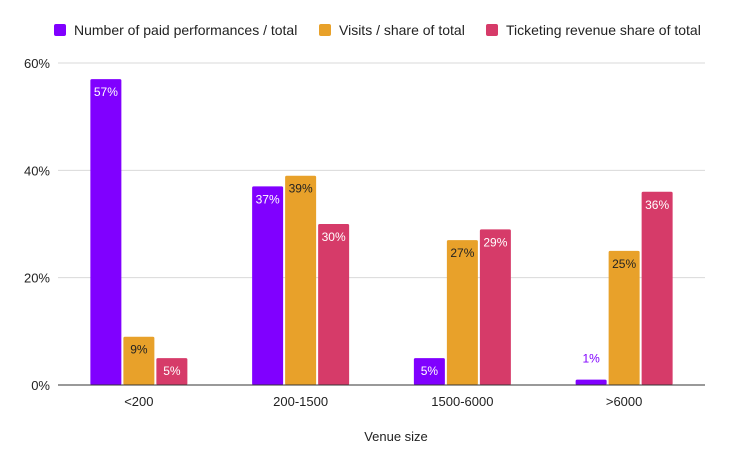 The image size is (756, 468). Describe the element at coordinates (185, 30) in the screenshot. I see `legend-label-number-of-paid-performances-total: Number of paid performances / total` at that location.